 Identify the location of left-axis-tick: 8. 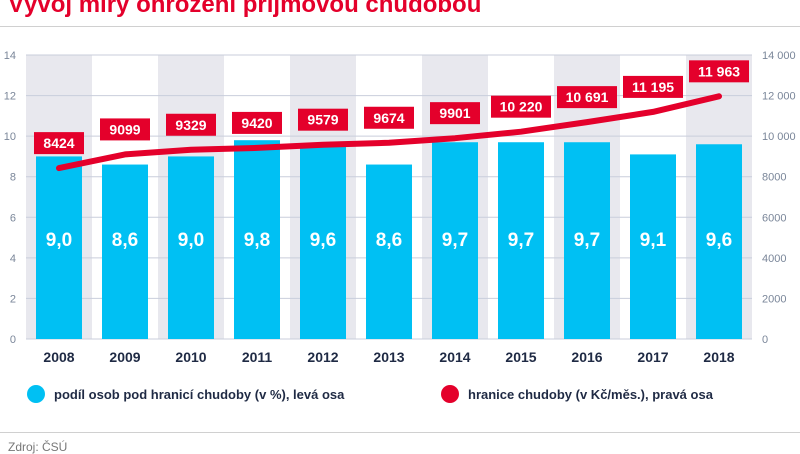
(13, 178).